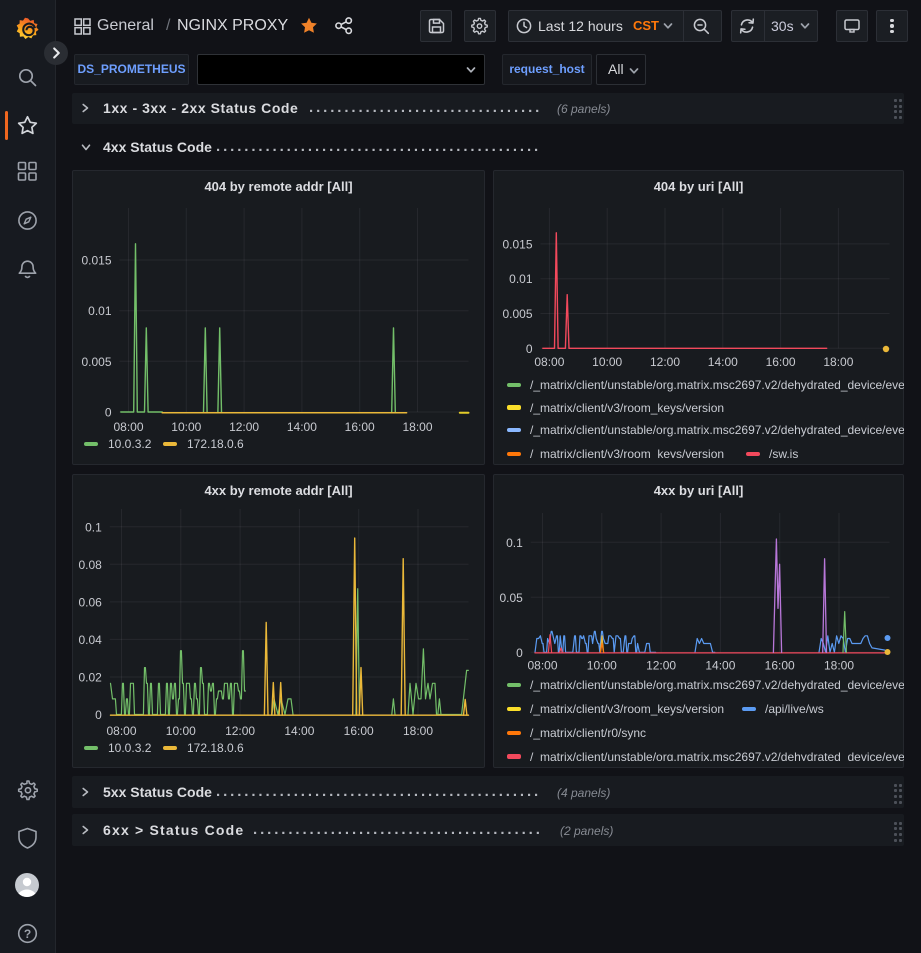  Describe the element at coordinates (90, 565) in the screenshot. I see `svg-text: 0.08` at that location.